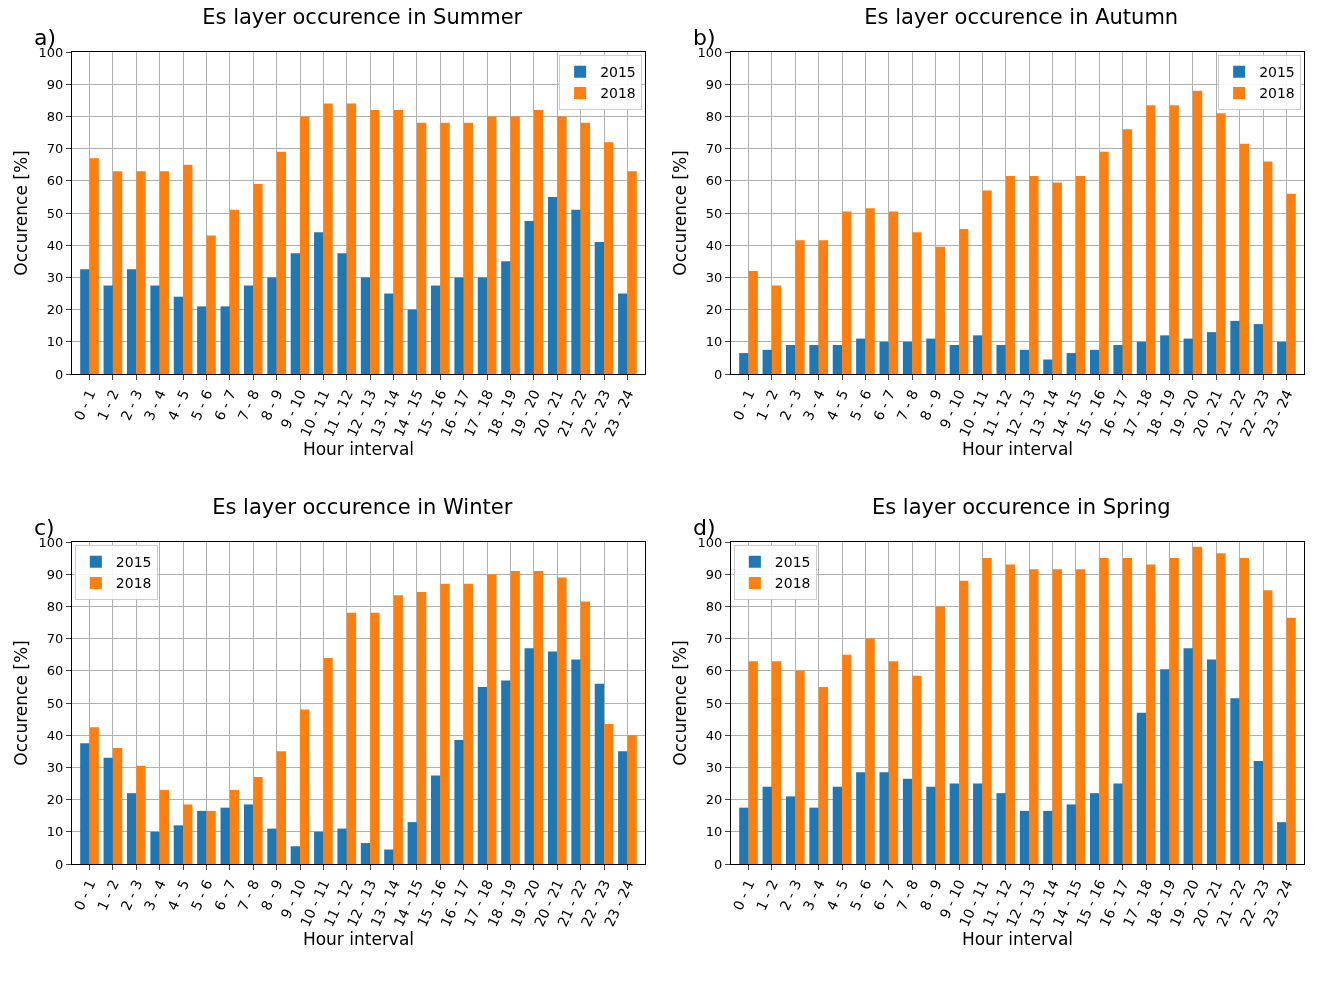  I want to click on chart-title: Es layer occurence in Autumn, so click(1021, 17).